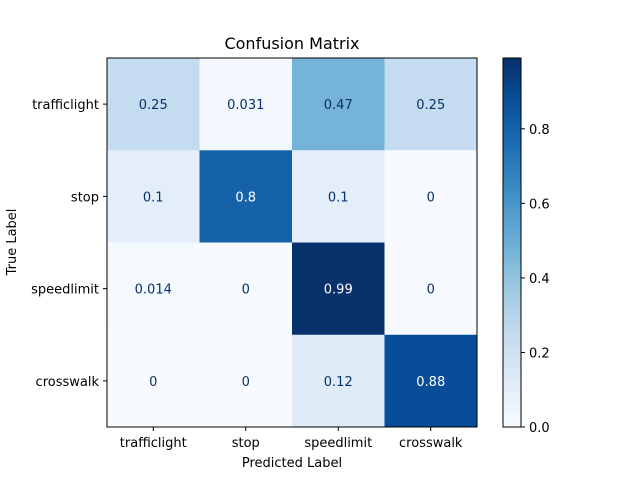 The height and width of the screenshot is (484, 640). I want to click on colorbar-tick-label: 0.6, so click(539, 204).